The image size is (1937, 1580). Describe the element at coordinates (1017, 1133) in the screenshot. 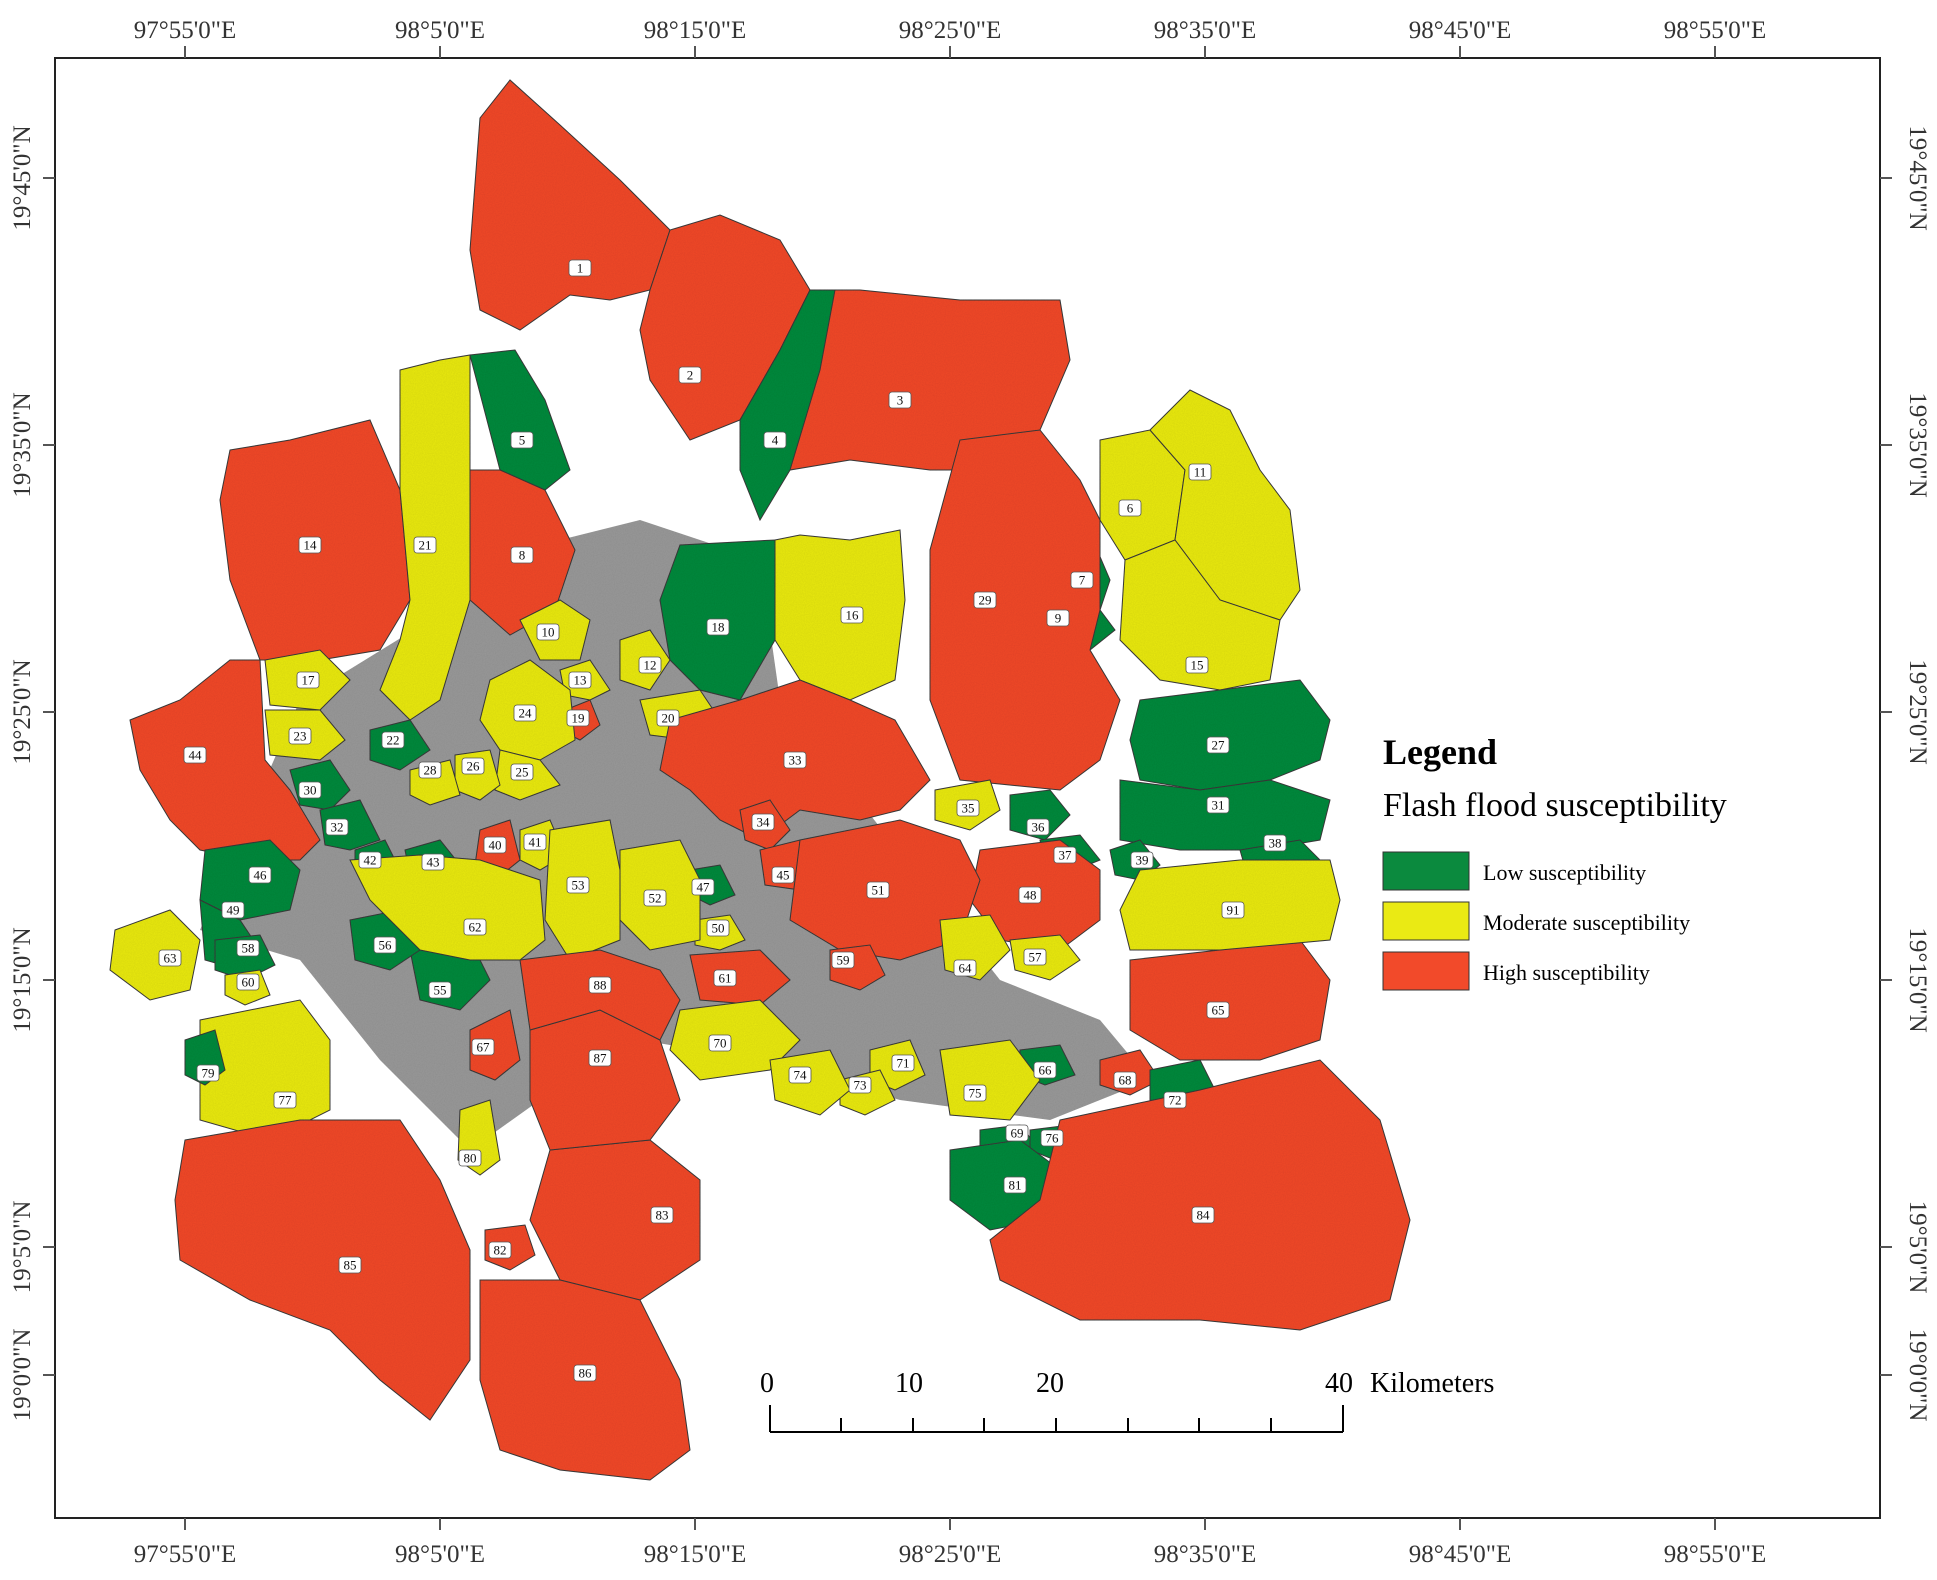

I see `basin-69-label: 69` at that location.